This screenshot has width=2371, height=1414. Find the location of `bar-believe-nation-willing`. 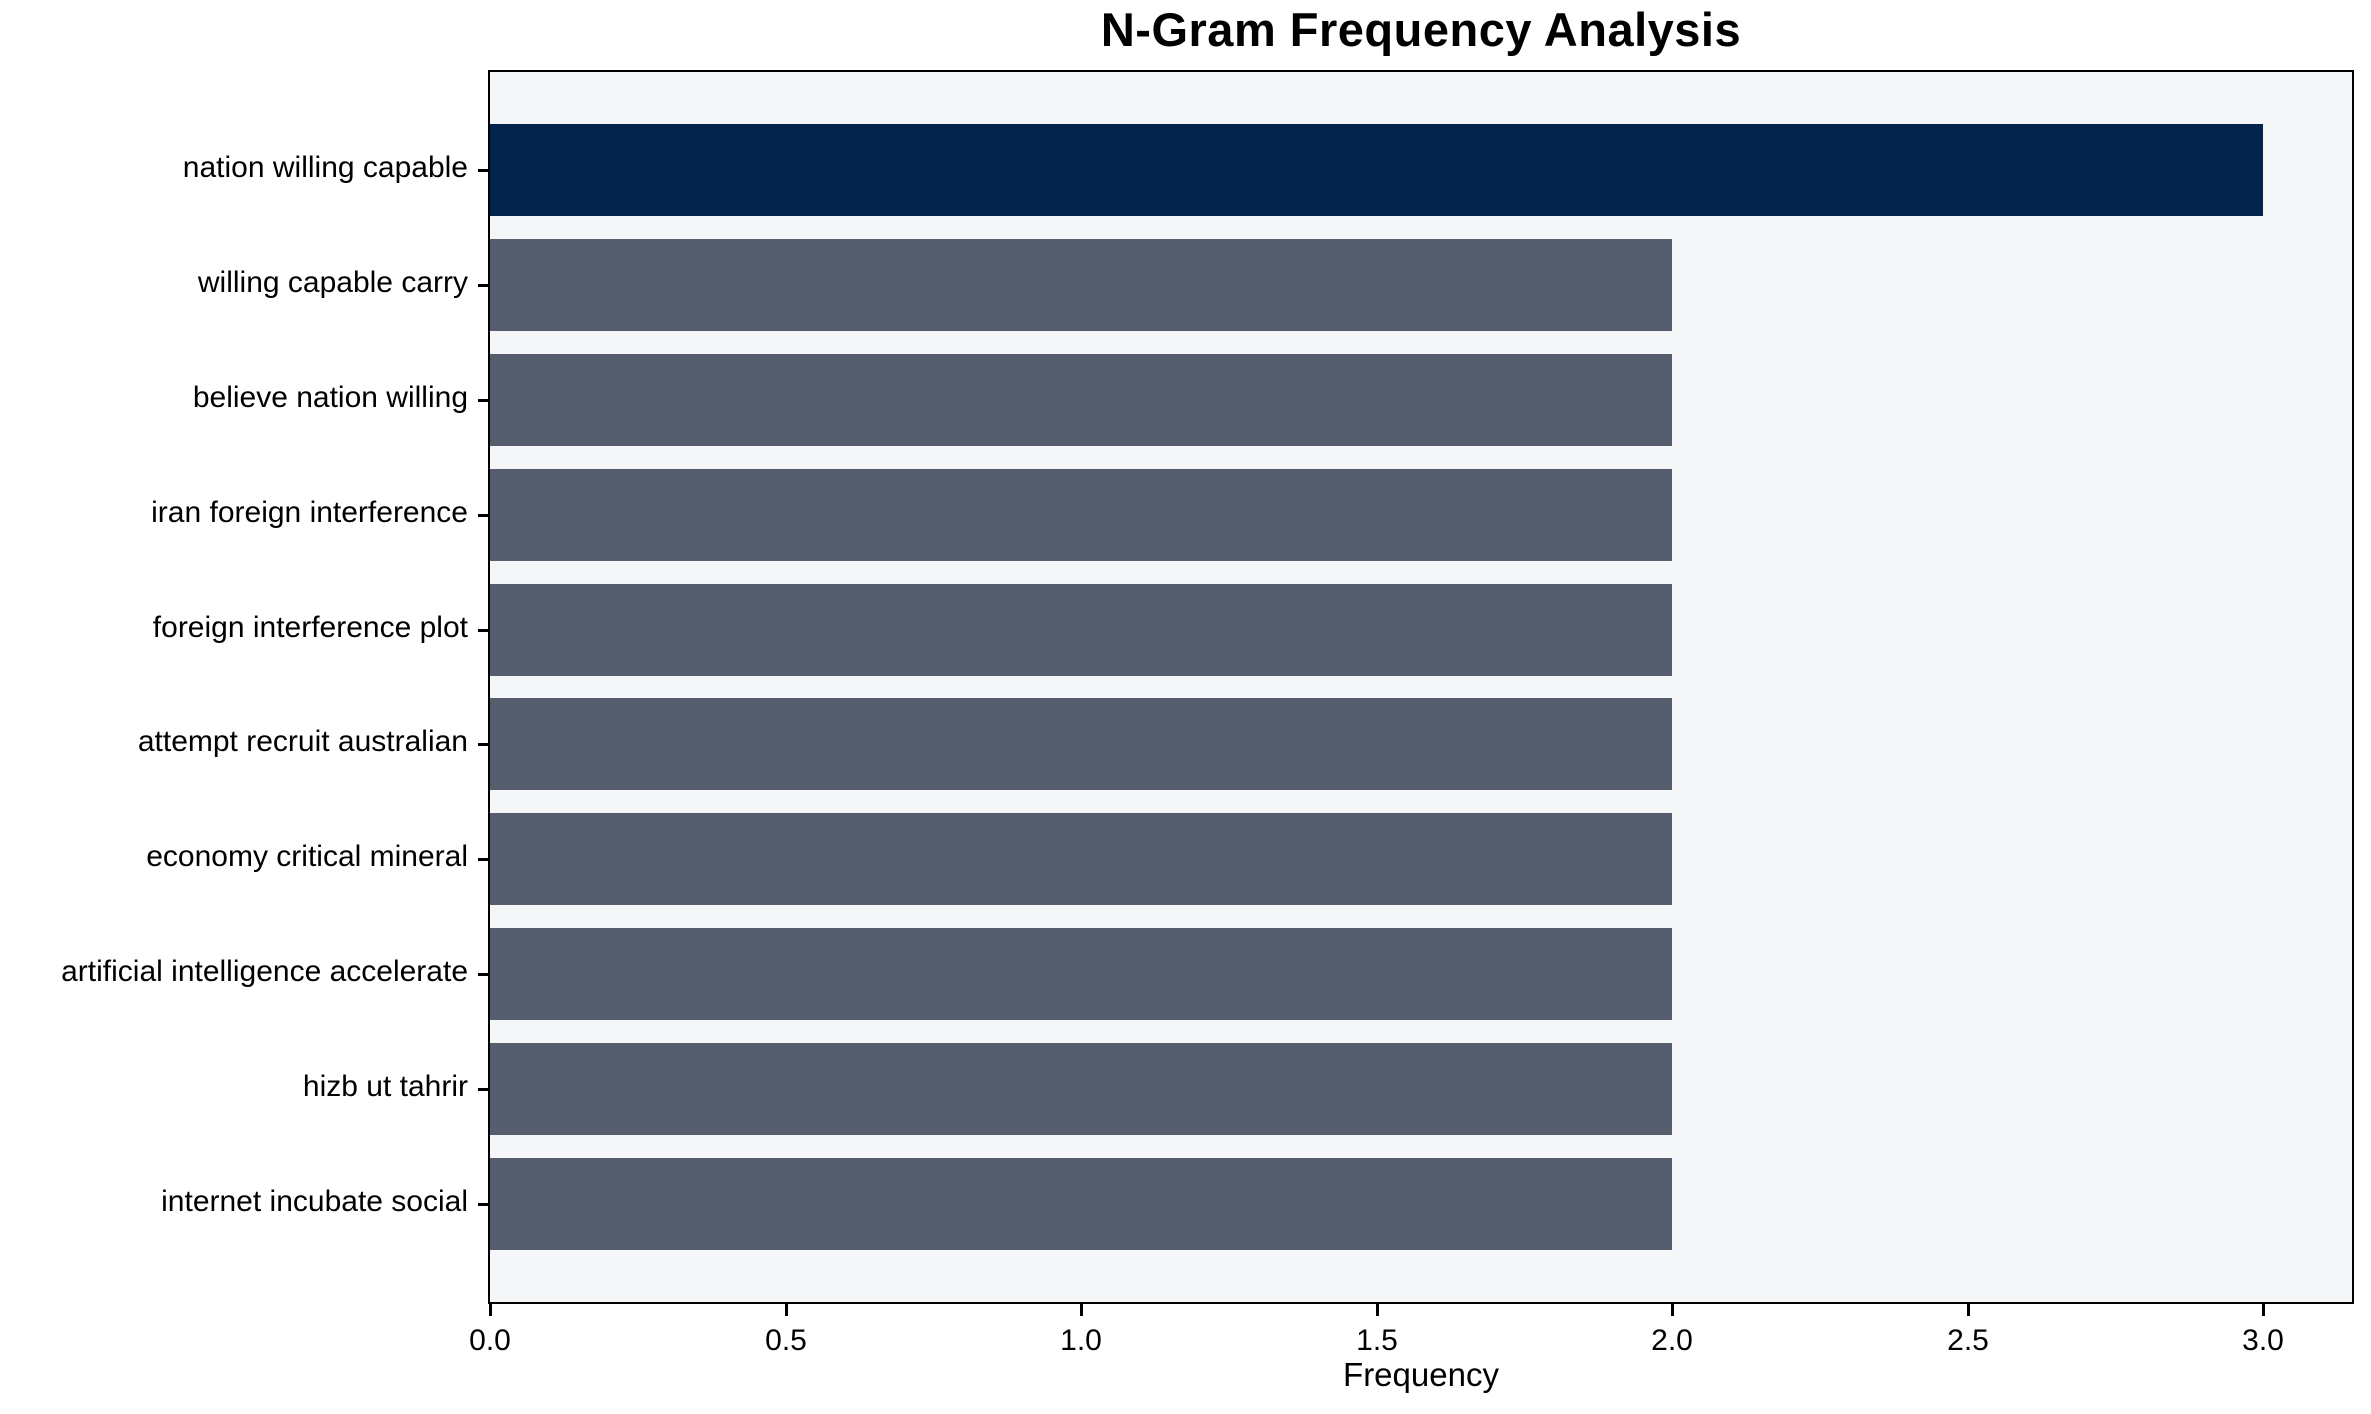

bar-believe-nation-willing is located at coordinates (1081, 400).